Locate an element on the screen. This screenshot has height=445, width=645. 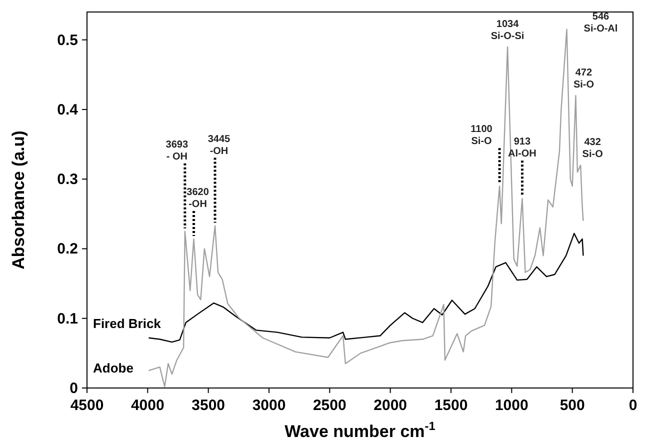
series-label: Fired Brick is located at coordinates (127, 323).